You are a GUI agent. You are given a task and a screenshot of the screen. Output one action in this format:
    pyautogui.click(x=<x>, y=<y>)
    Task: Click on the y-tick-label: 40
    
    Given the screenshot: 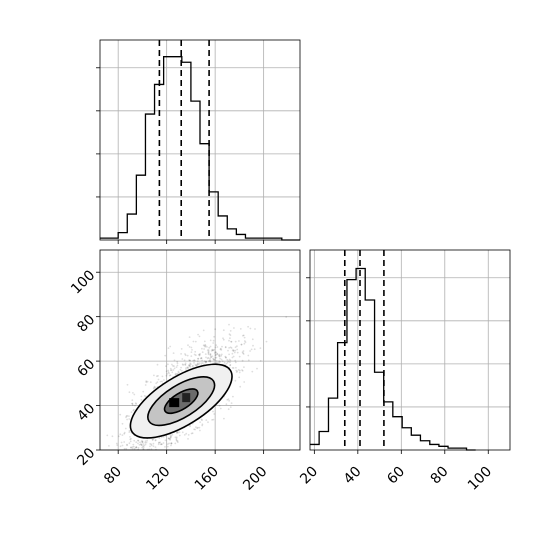 What is the action you would take?
    pyautogui.click(x=86, y=413)
    